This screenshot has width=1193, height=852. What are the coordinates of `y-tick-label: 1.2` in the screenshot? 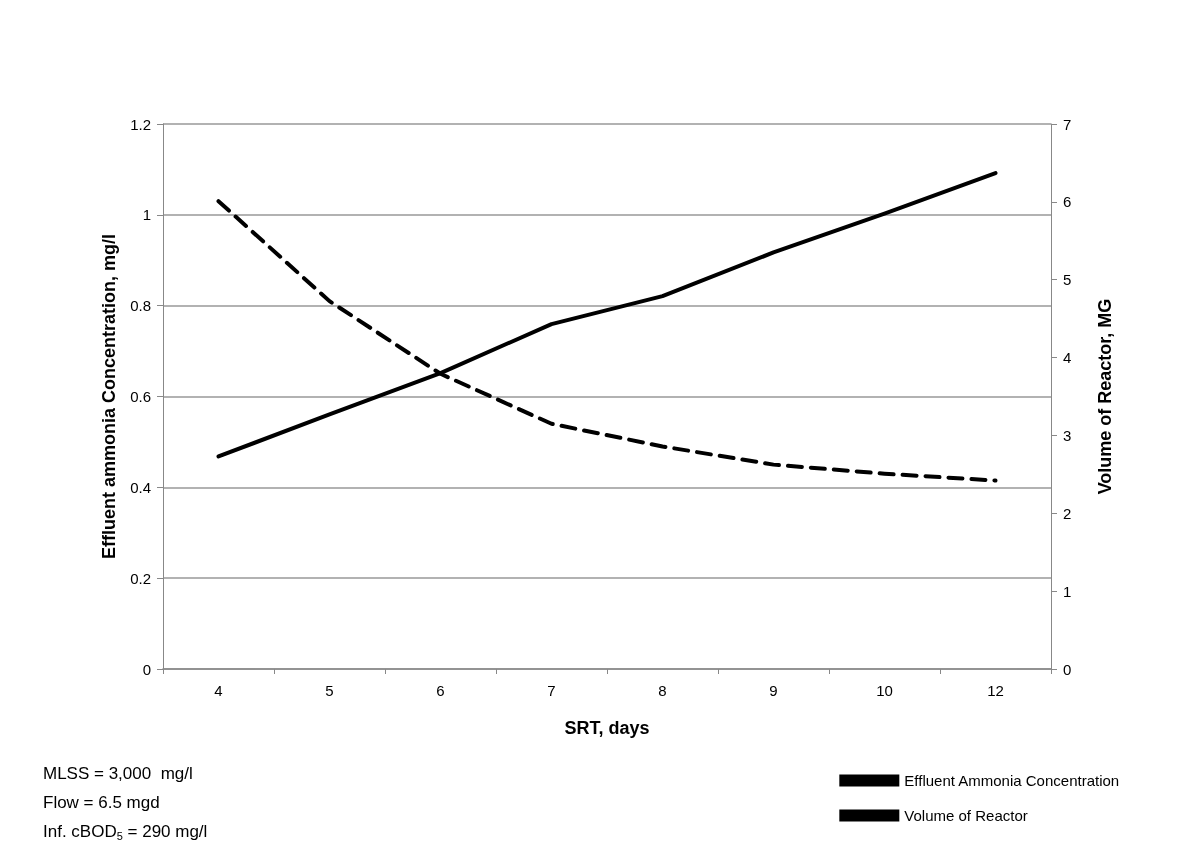 It's located at (140, 124).